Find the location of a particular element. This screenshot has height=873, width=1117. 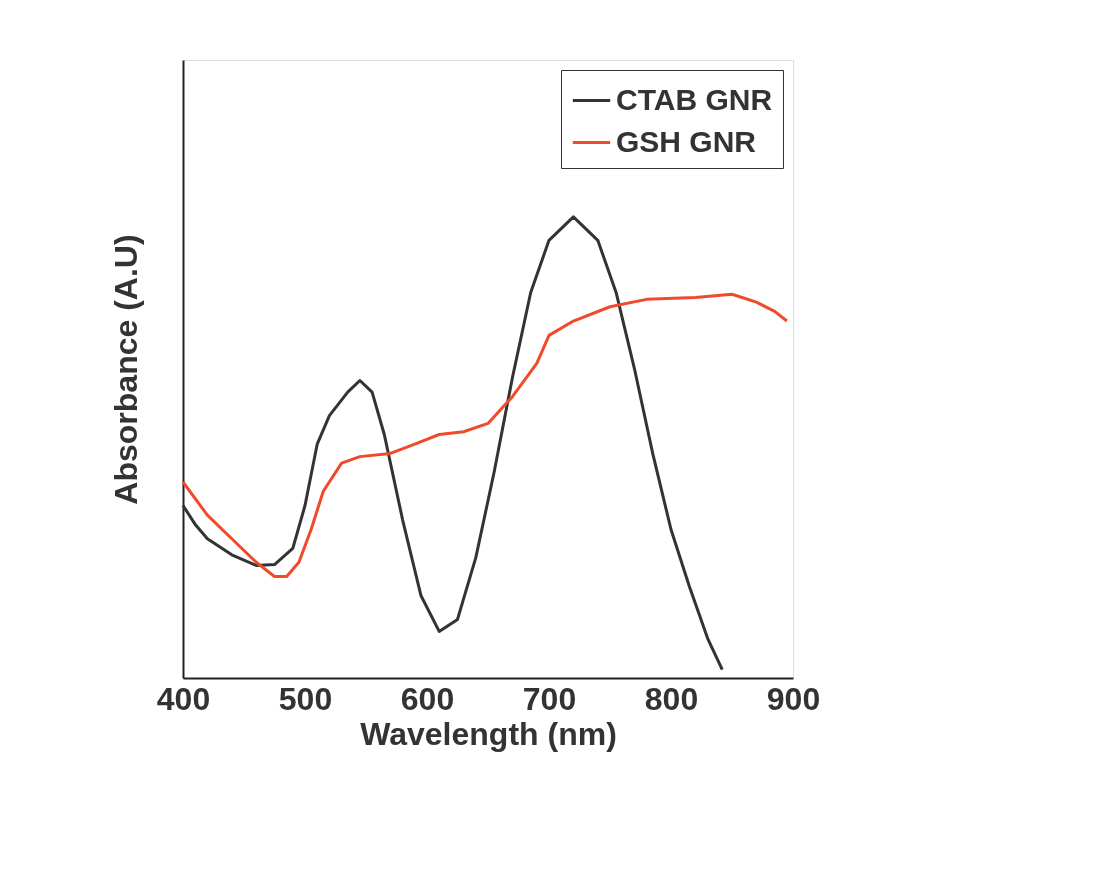

x-tick-label: 500 is located at coordinates (305, 698).